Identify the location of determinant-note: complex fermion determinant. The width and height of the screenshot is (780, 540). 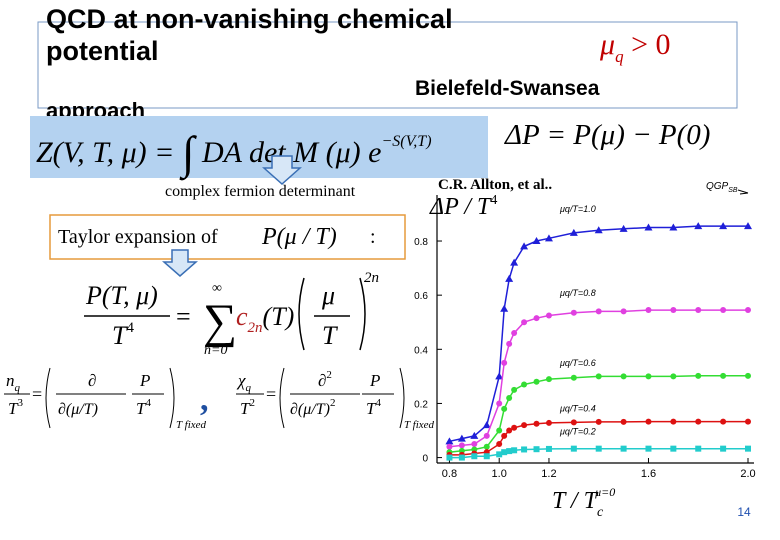
(260, 191).